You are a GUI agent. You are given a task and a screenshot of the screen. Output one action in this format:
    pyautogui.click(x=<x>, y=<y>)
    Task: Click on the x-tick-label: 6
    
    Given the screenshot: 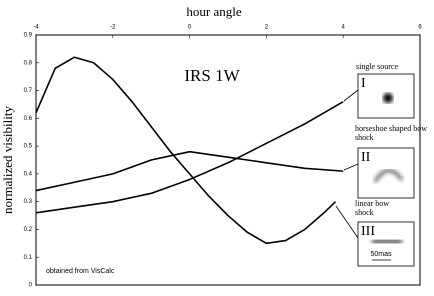 What is the action you would take?
    pyautogui.click(x=420, y=28)
    